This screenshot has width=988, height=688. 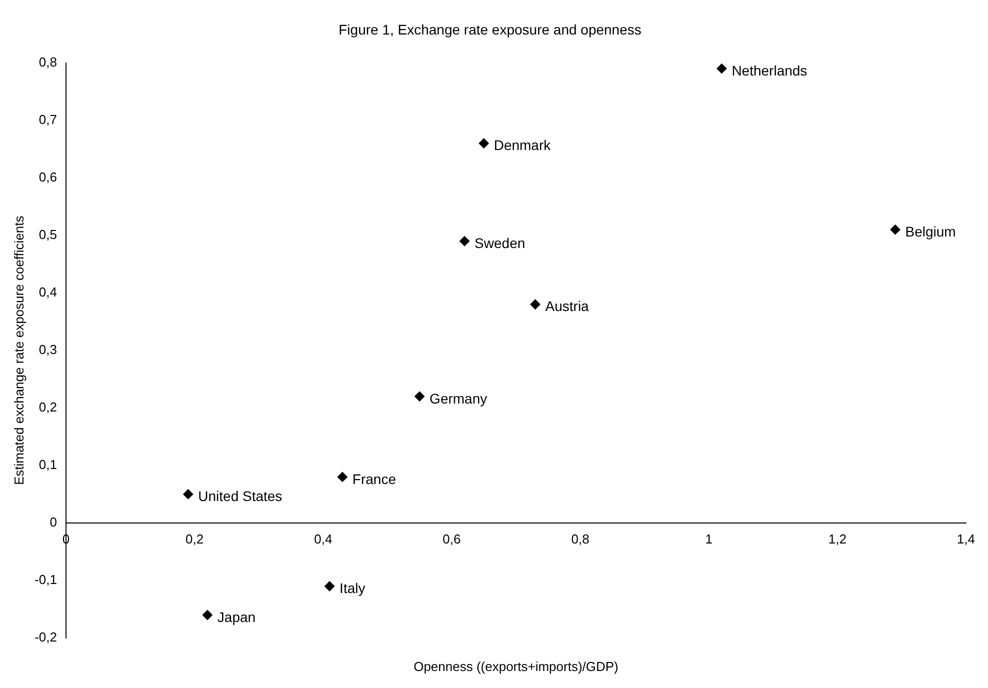 What do you see at coordinates (47, 464) in the screenshot?
I see `y-tick-label: 0,1` at bounding box center [47, 464].